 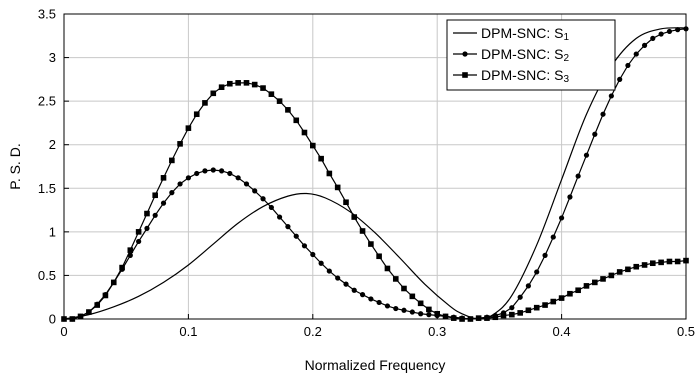 I want to click on y-tick-label: 2.5, so click(x=47, y=101).